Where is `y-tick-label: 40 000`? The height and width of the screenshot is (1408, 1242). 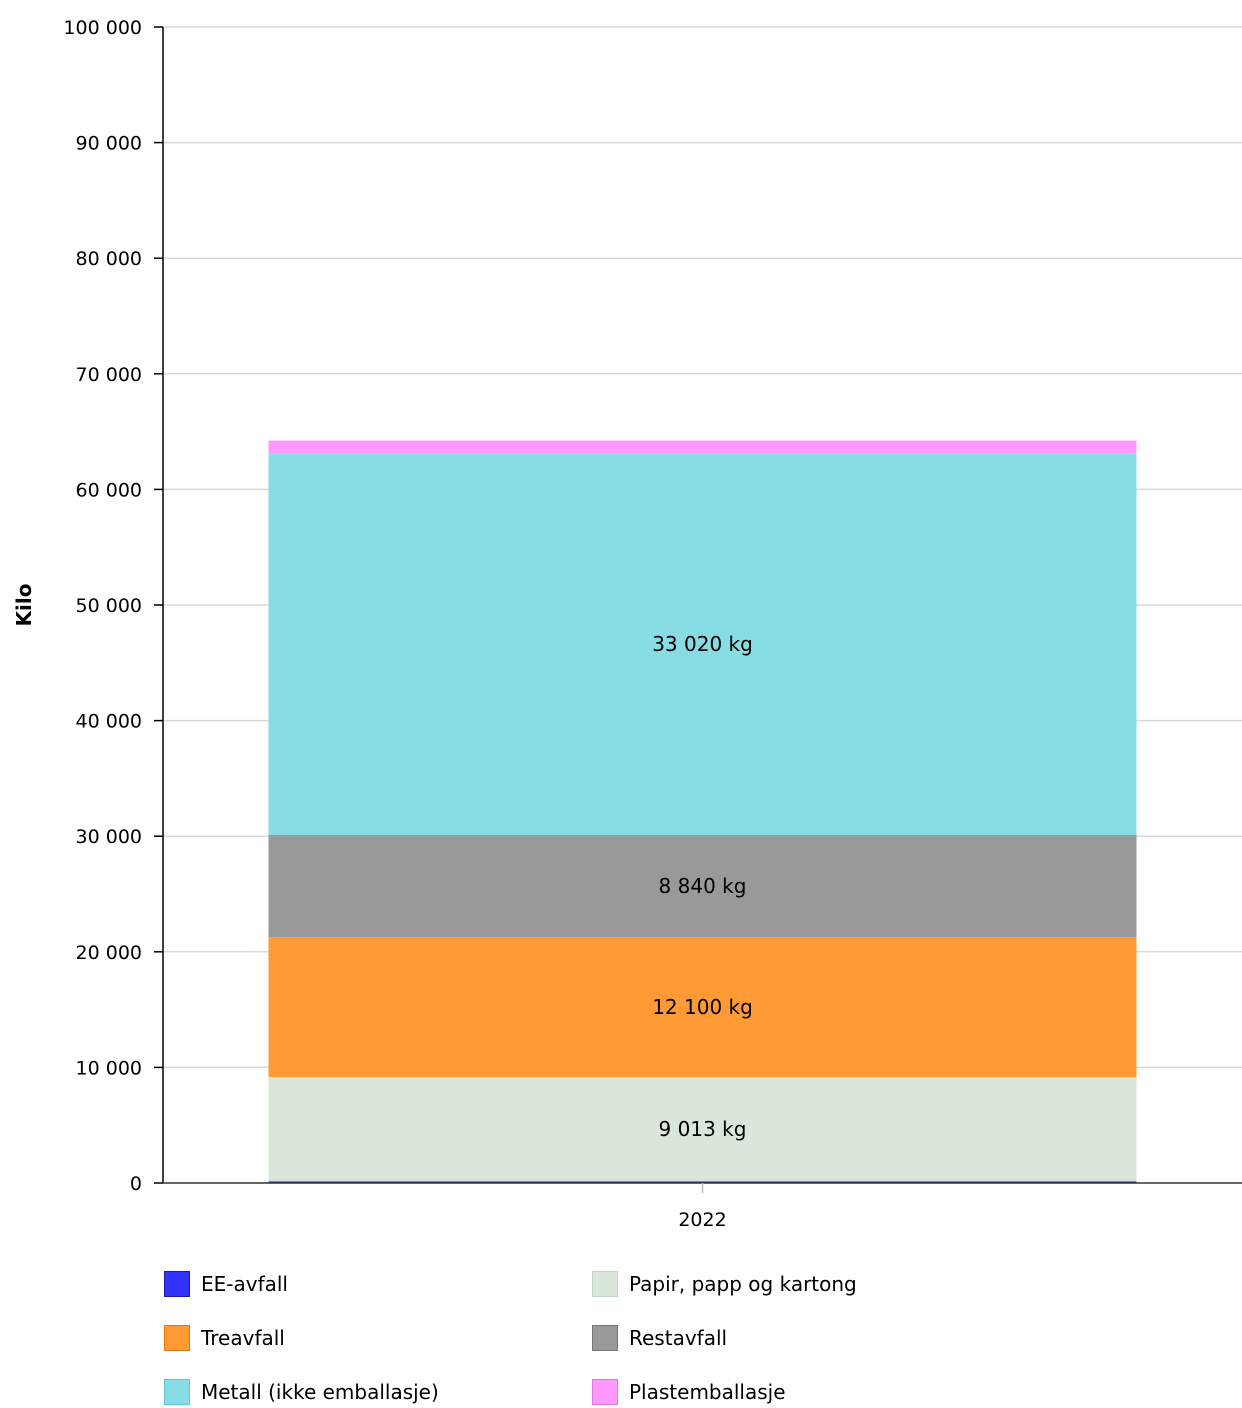
y-tick-label: 40 000 is located at coordinates (109, 722).